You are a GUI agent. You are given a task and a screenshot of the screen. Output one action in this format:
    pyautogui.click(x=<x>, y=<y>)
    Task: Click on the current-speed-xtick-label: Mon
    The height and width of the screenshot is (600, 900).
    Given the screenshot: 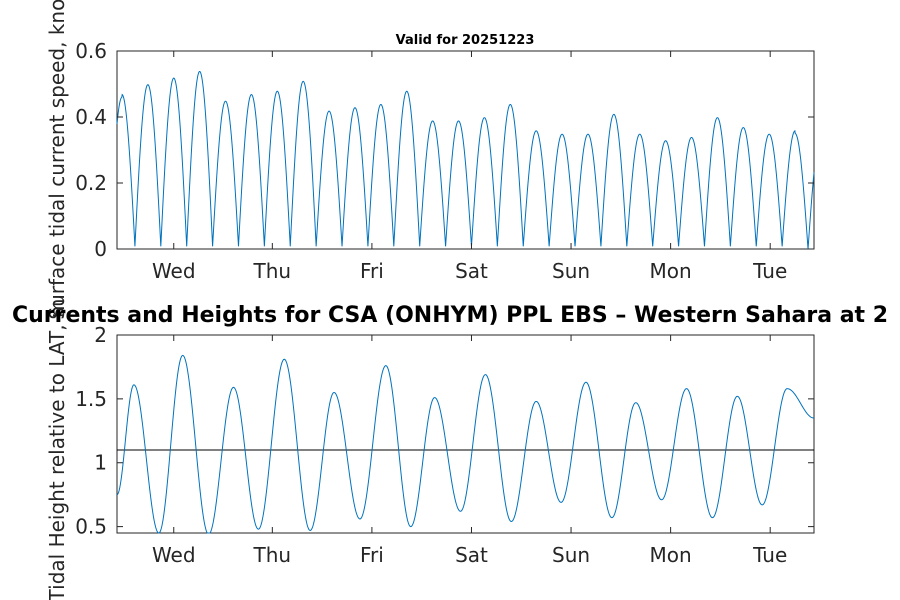 What is the action you would take?
    pyautogui.click(x=671, y=271)
    